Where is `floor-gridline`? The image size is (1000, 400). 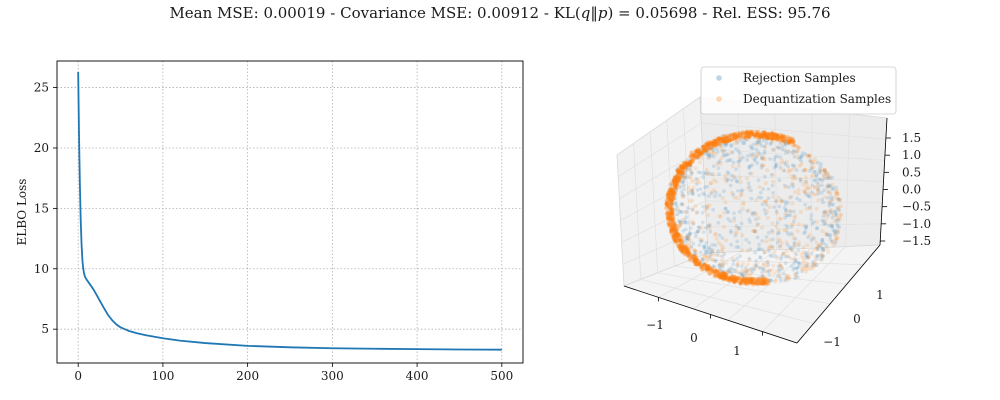
floor-gridline is located at coordinates (769, 284).